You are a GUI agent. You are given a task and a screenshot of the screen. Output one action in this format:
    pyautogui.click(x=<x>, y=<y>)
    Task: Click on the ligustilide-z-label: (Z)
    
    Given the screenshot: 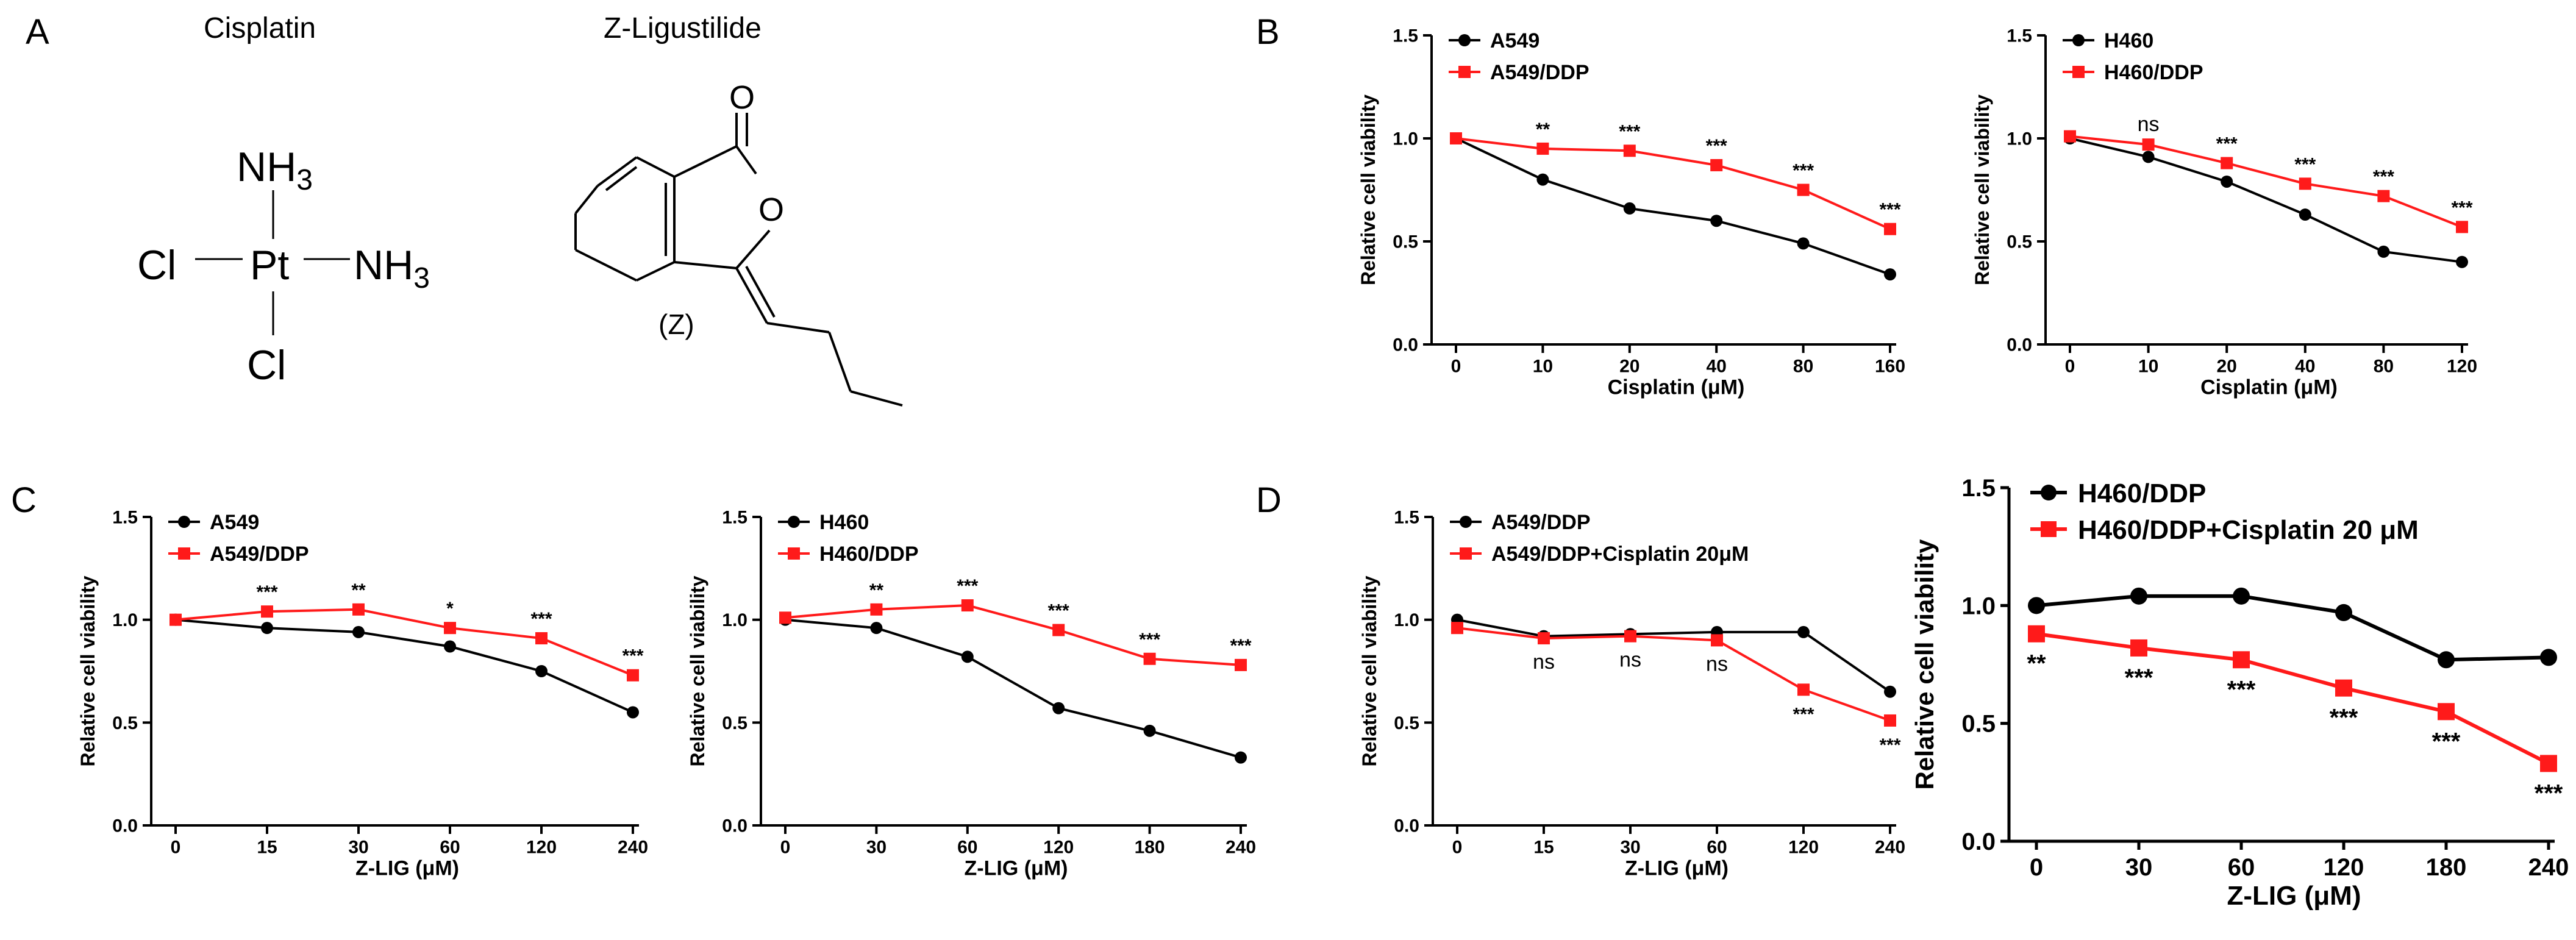 What is the action you would take?
    pyautogui.click(x=676, y=324)
    